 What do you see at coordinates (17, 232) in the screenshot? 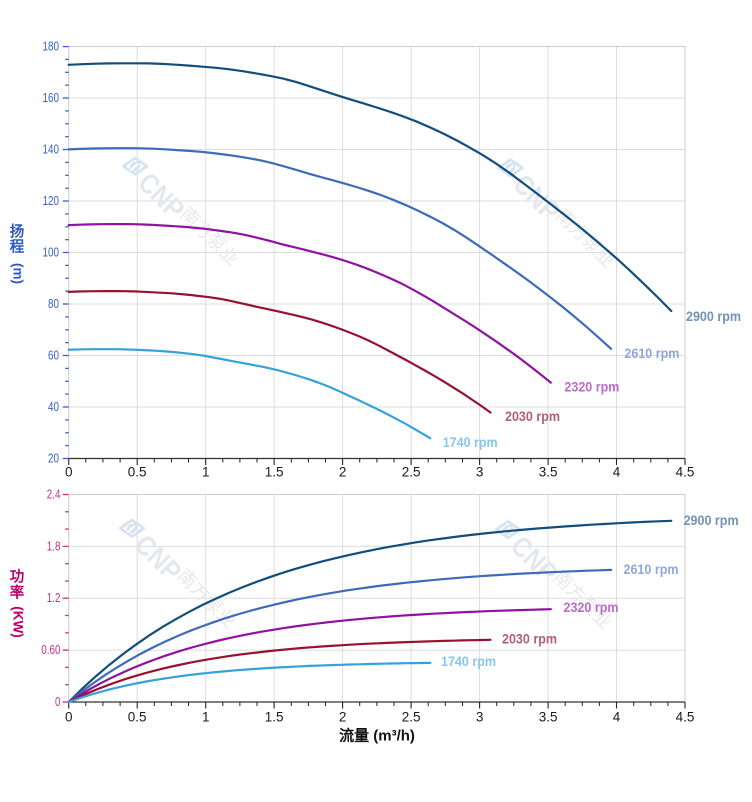
I see `svg-text: 扬` at bounding box center [17, 232].